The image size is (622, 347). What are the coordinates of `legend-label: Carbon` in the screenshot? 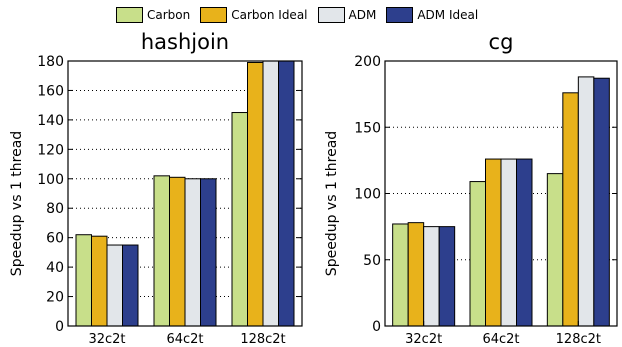 It's located at (169, 15).